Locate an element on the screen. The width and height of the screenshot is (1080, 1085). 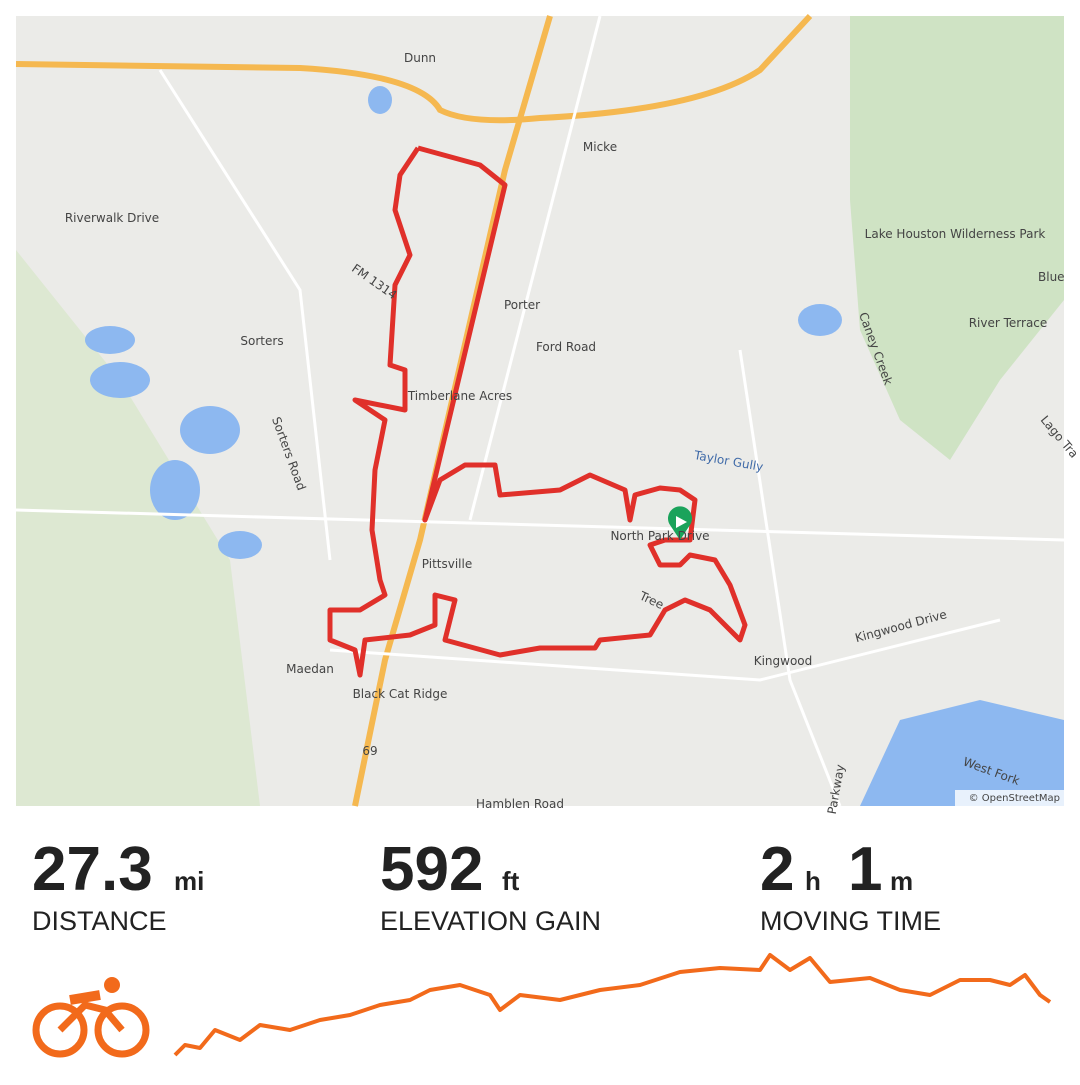
bike-icon is located at coordinates (91, 1017).